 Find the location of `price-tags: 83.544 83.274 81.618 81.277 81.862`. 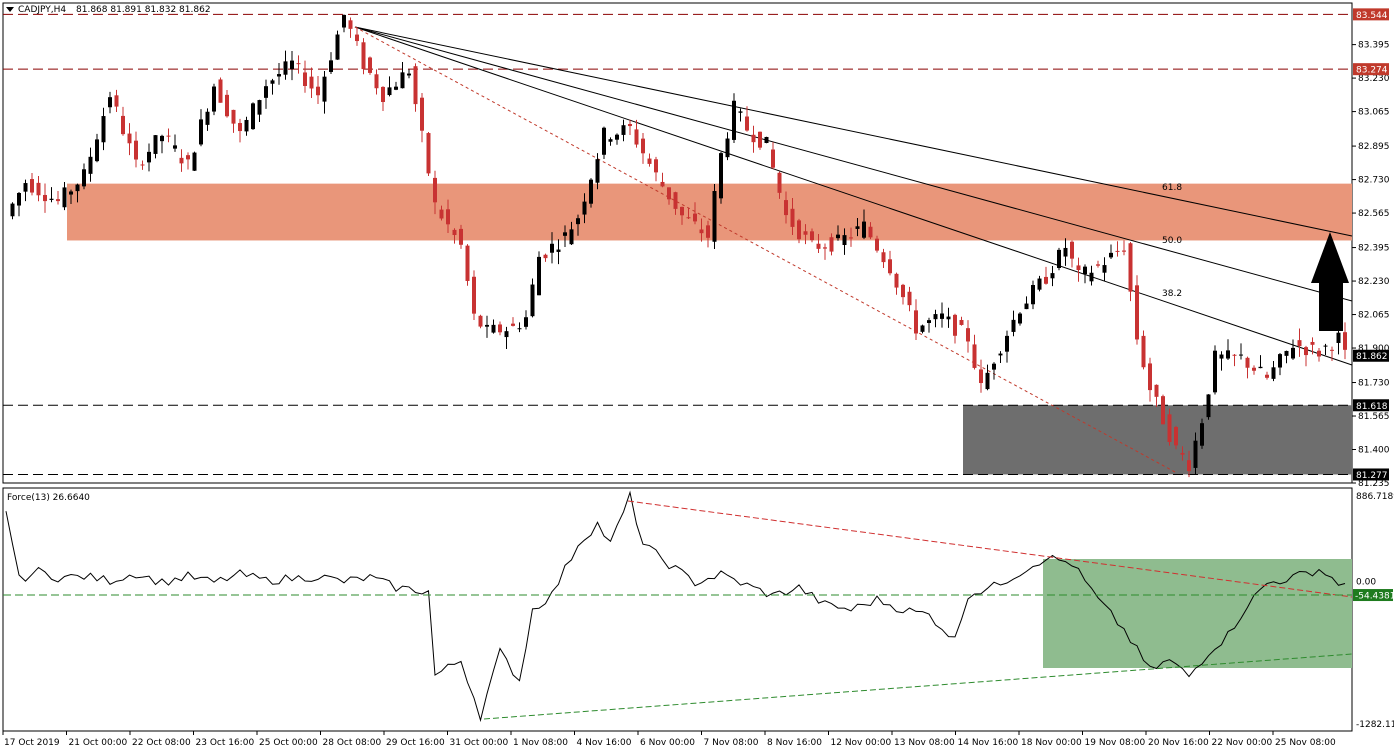

price-tags: 83.544 83.274 81.618 81.277 81.862 is located at coordinates (1371, 244).